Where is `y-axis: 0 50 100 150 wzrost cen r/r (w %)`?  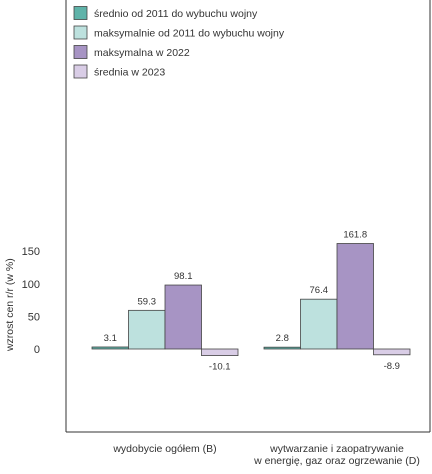
y-axis: 0 50 100 150 wzrost cen r/r (w %) is located at coordinates (35, 216).